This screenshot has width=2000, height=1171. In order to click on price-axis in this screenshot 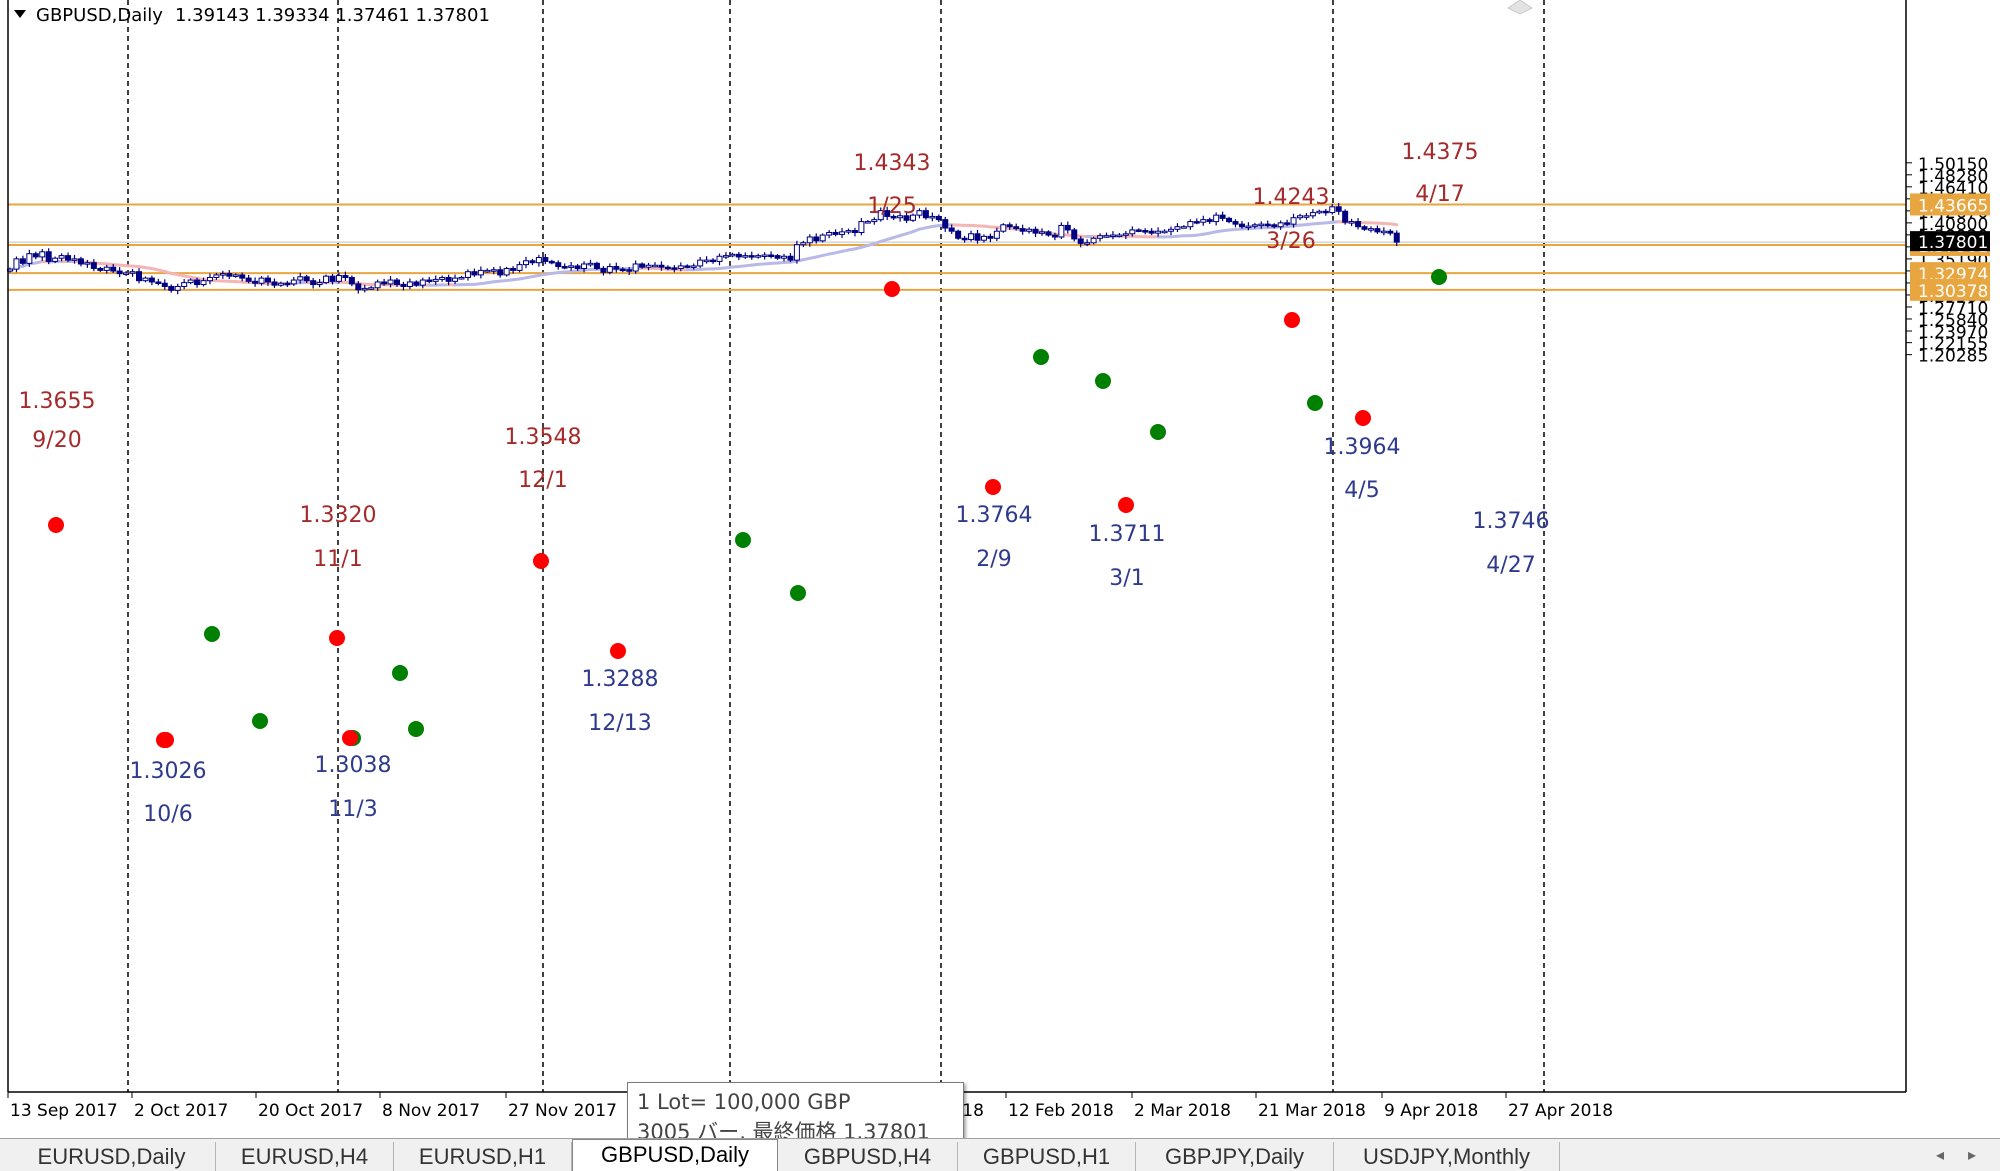, I will do `click(1953, 546)`.